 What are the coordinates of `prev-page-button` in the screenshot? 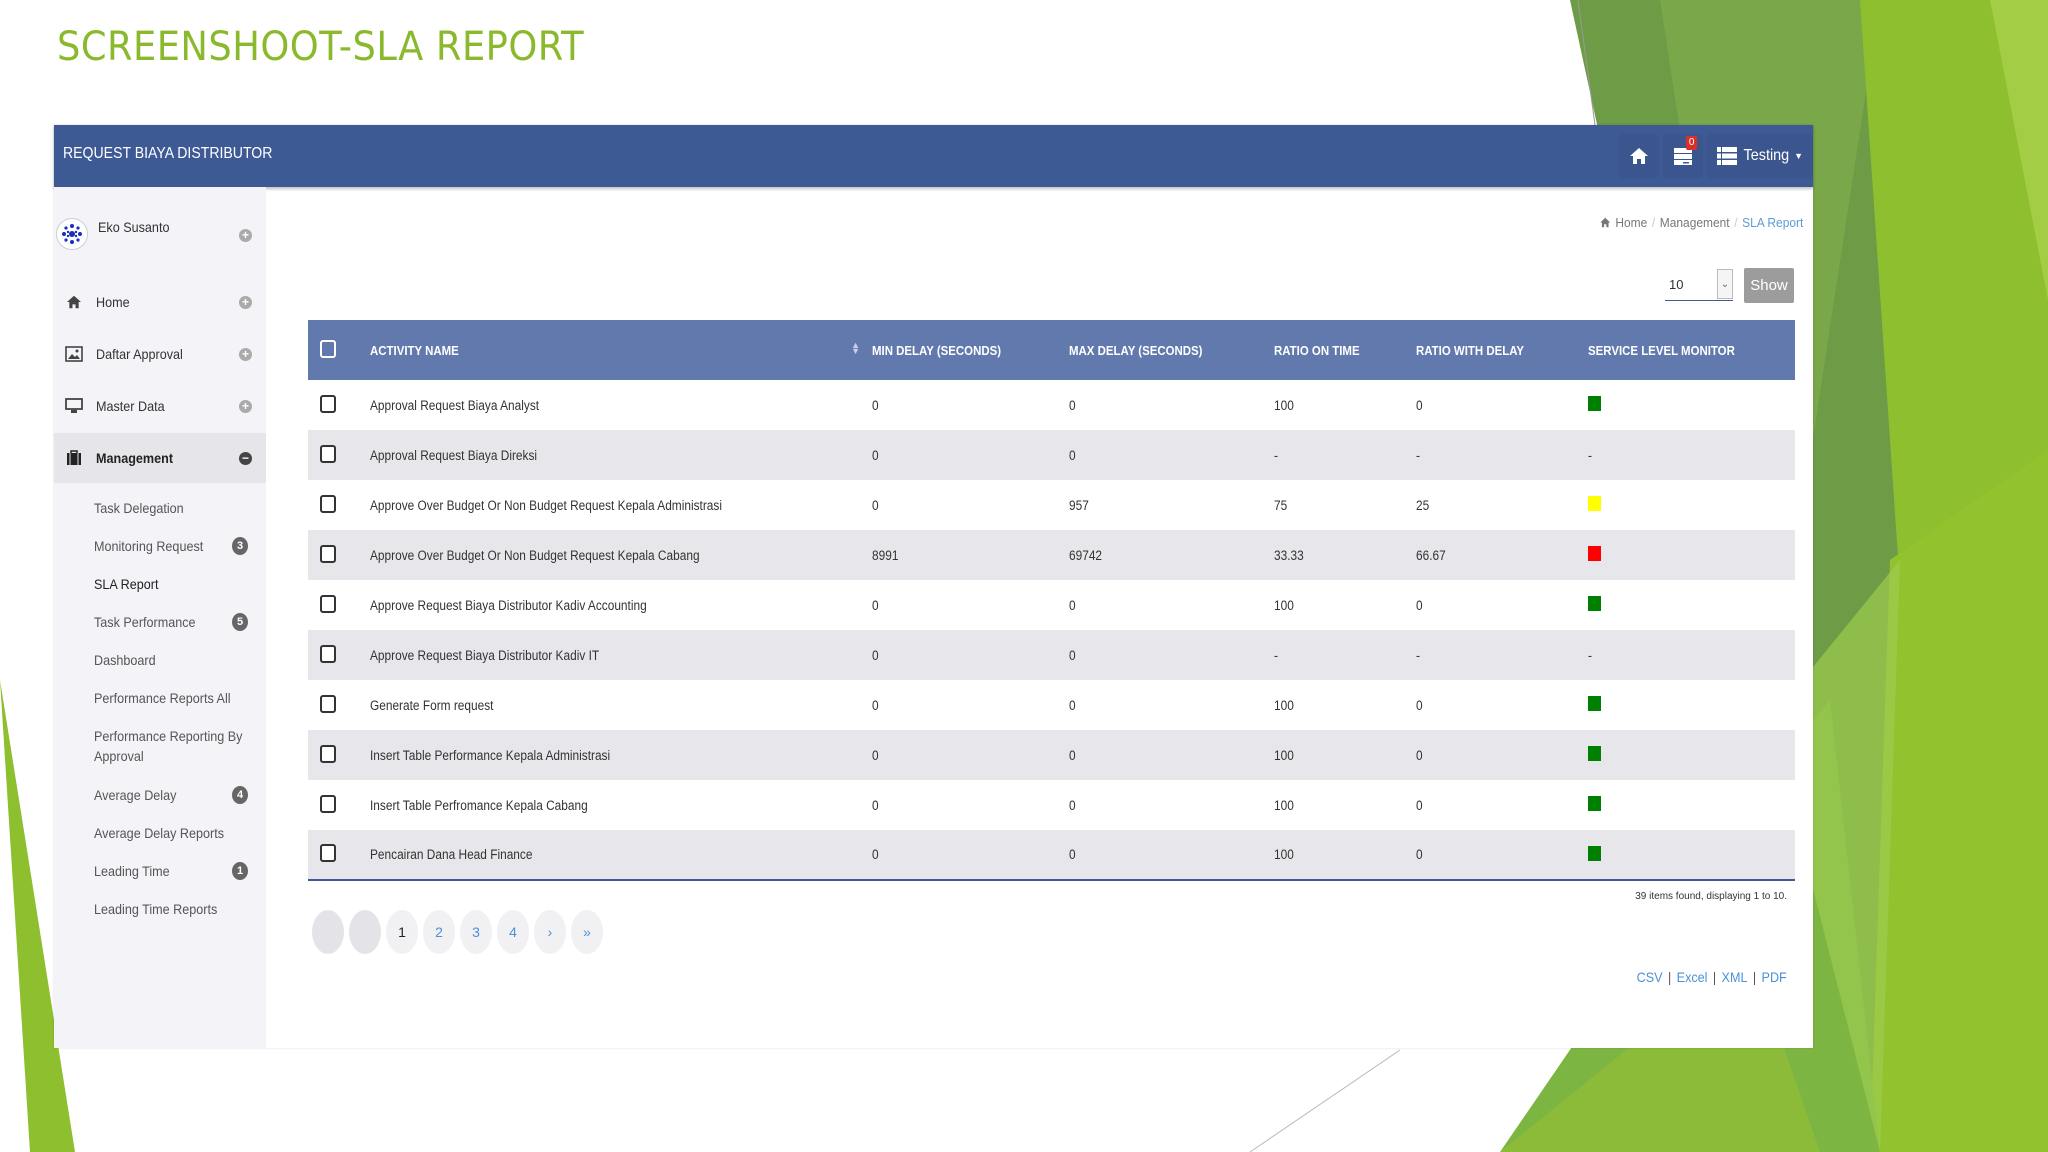 It's located at (365, 932).